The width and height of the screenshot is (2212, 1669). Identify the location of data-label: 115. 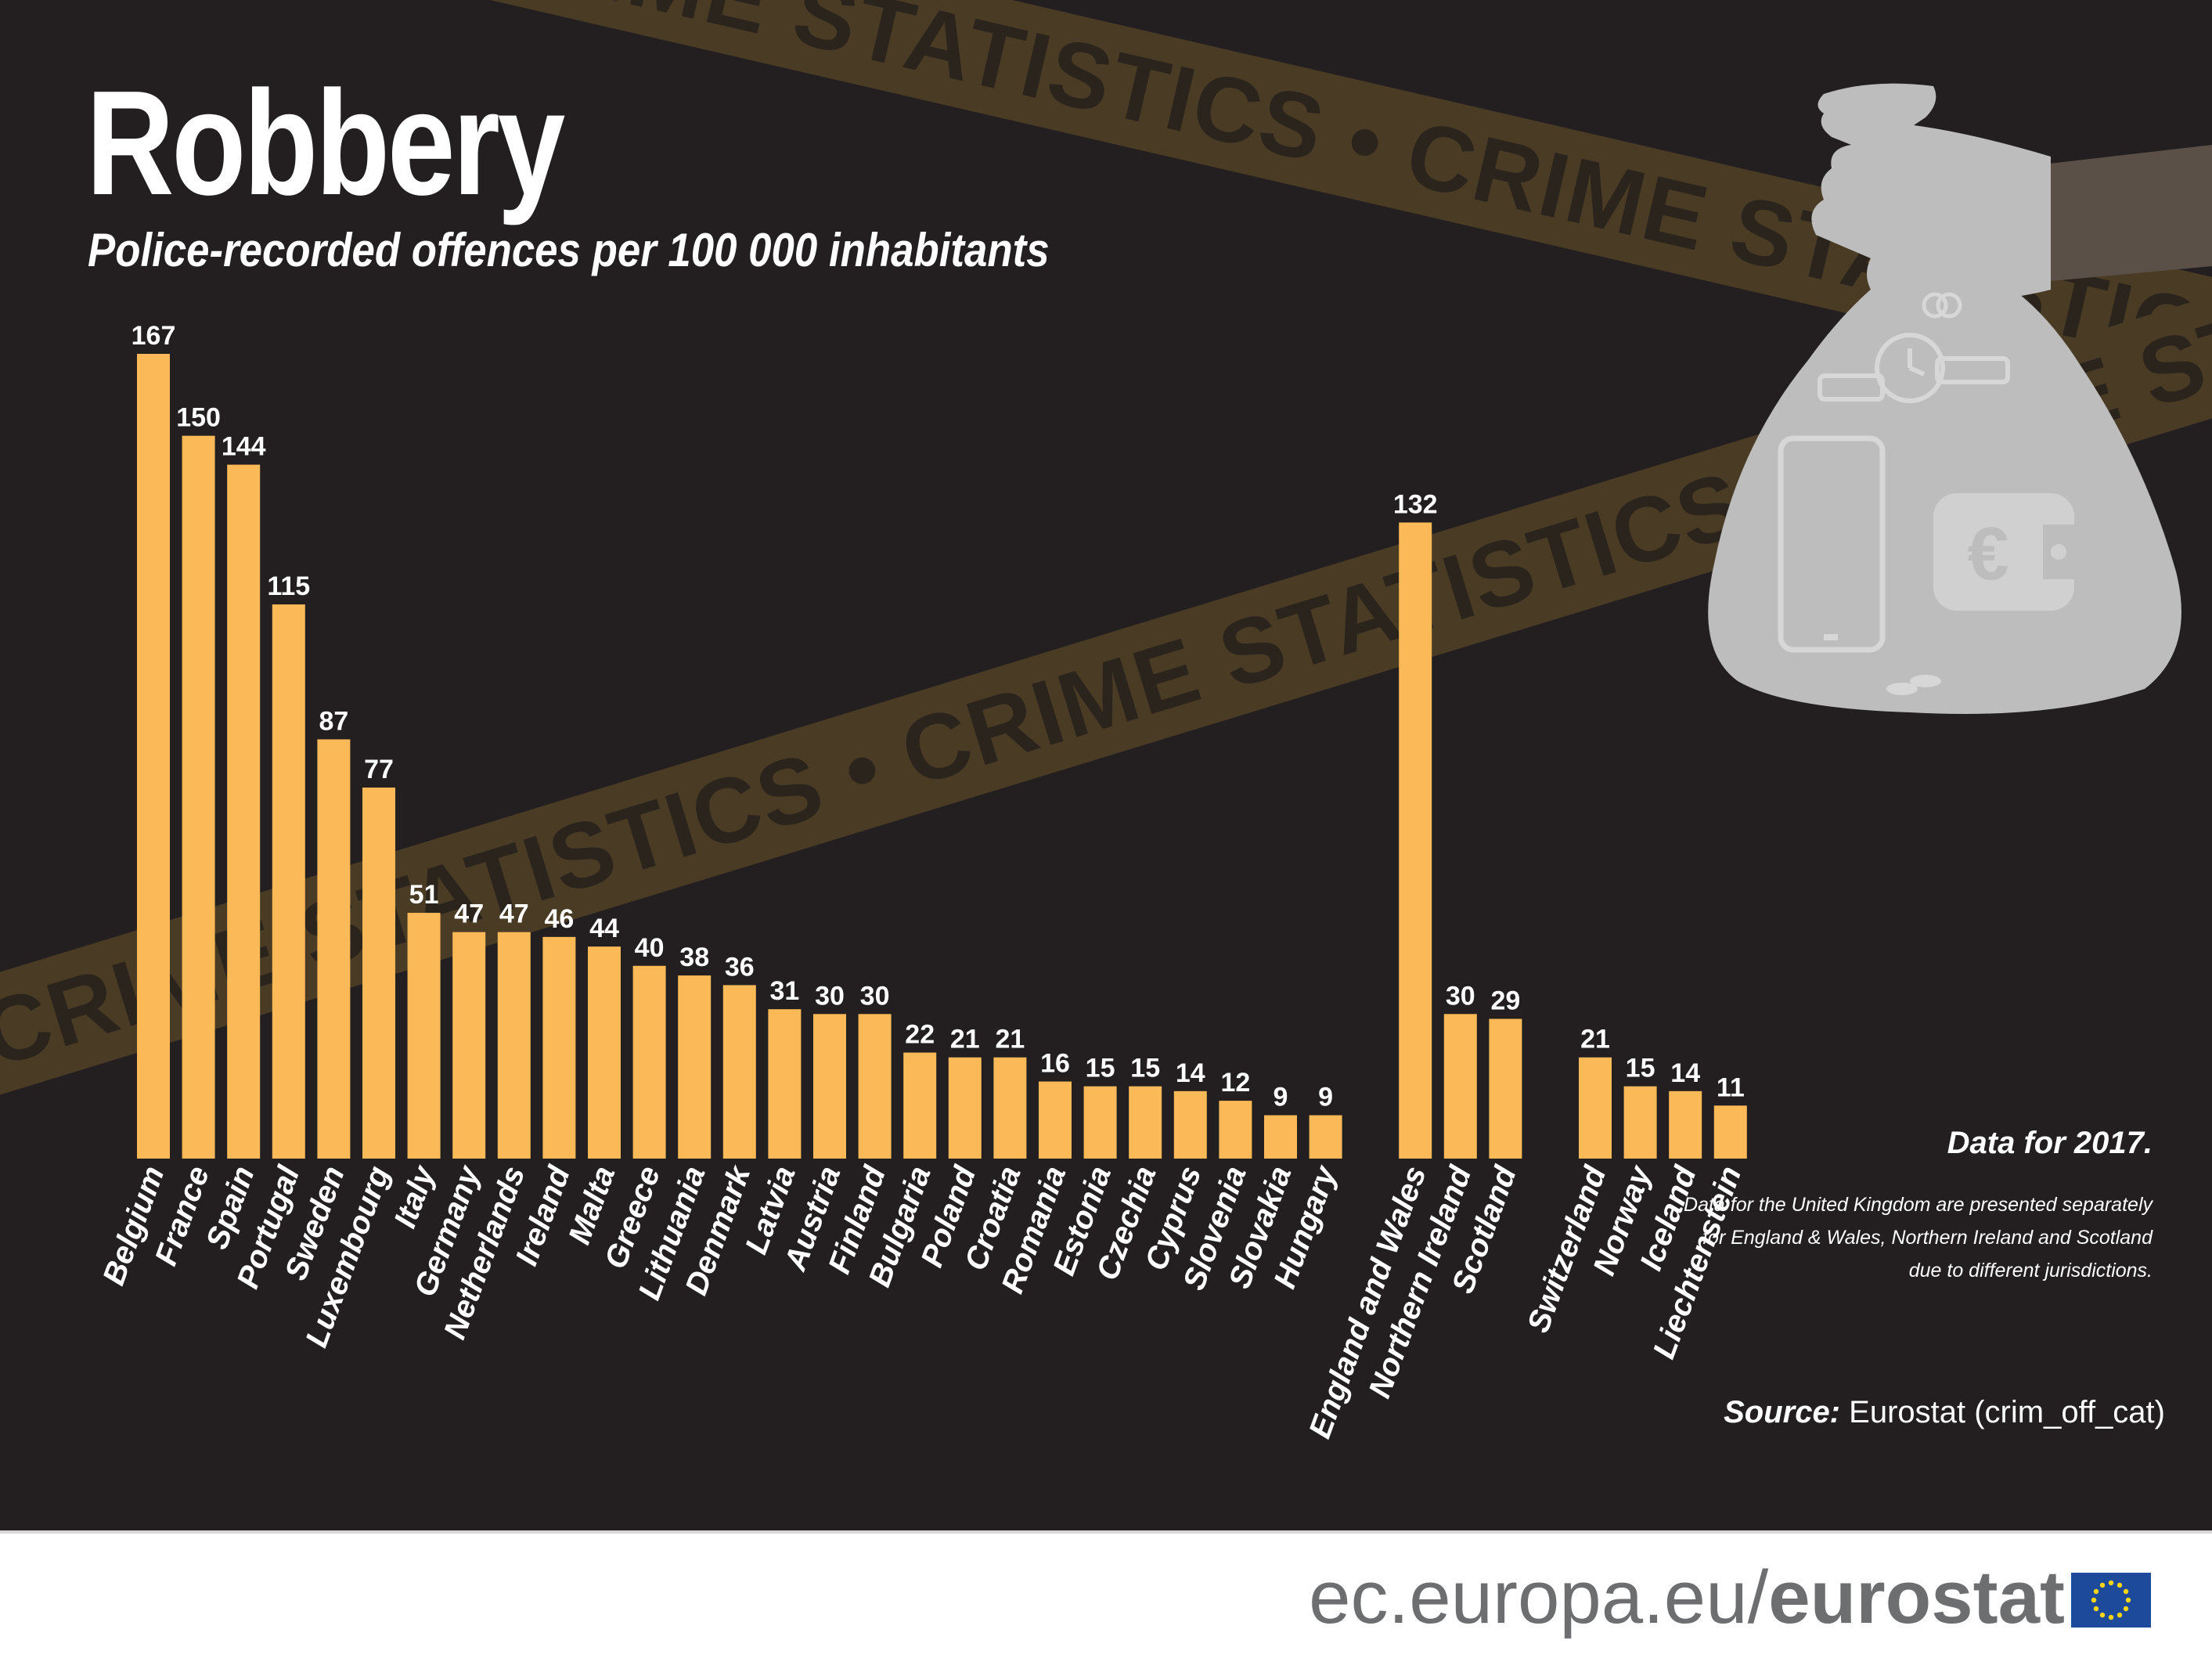
(288, 586).